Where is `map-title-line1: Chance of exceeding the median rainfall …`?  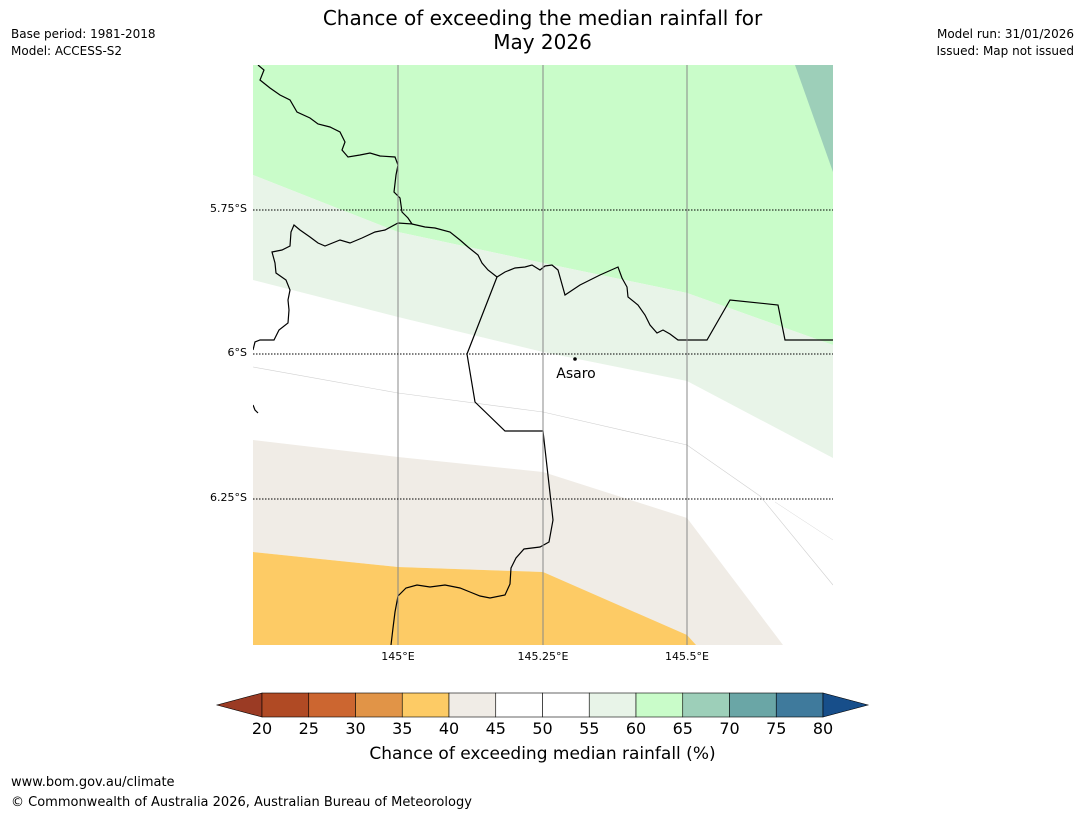 map-title-line1: Chance of exceeding the median rainfall … is located at coordinates (542, 18).